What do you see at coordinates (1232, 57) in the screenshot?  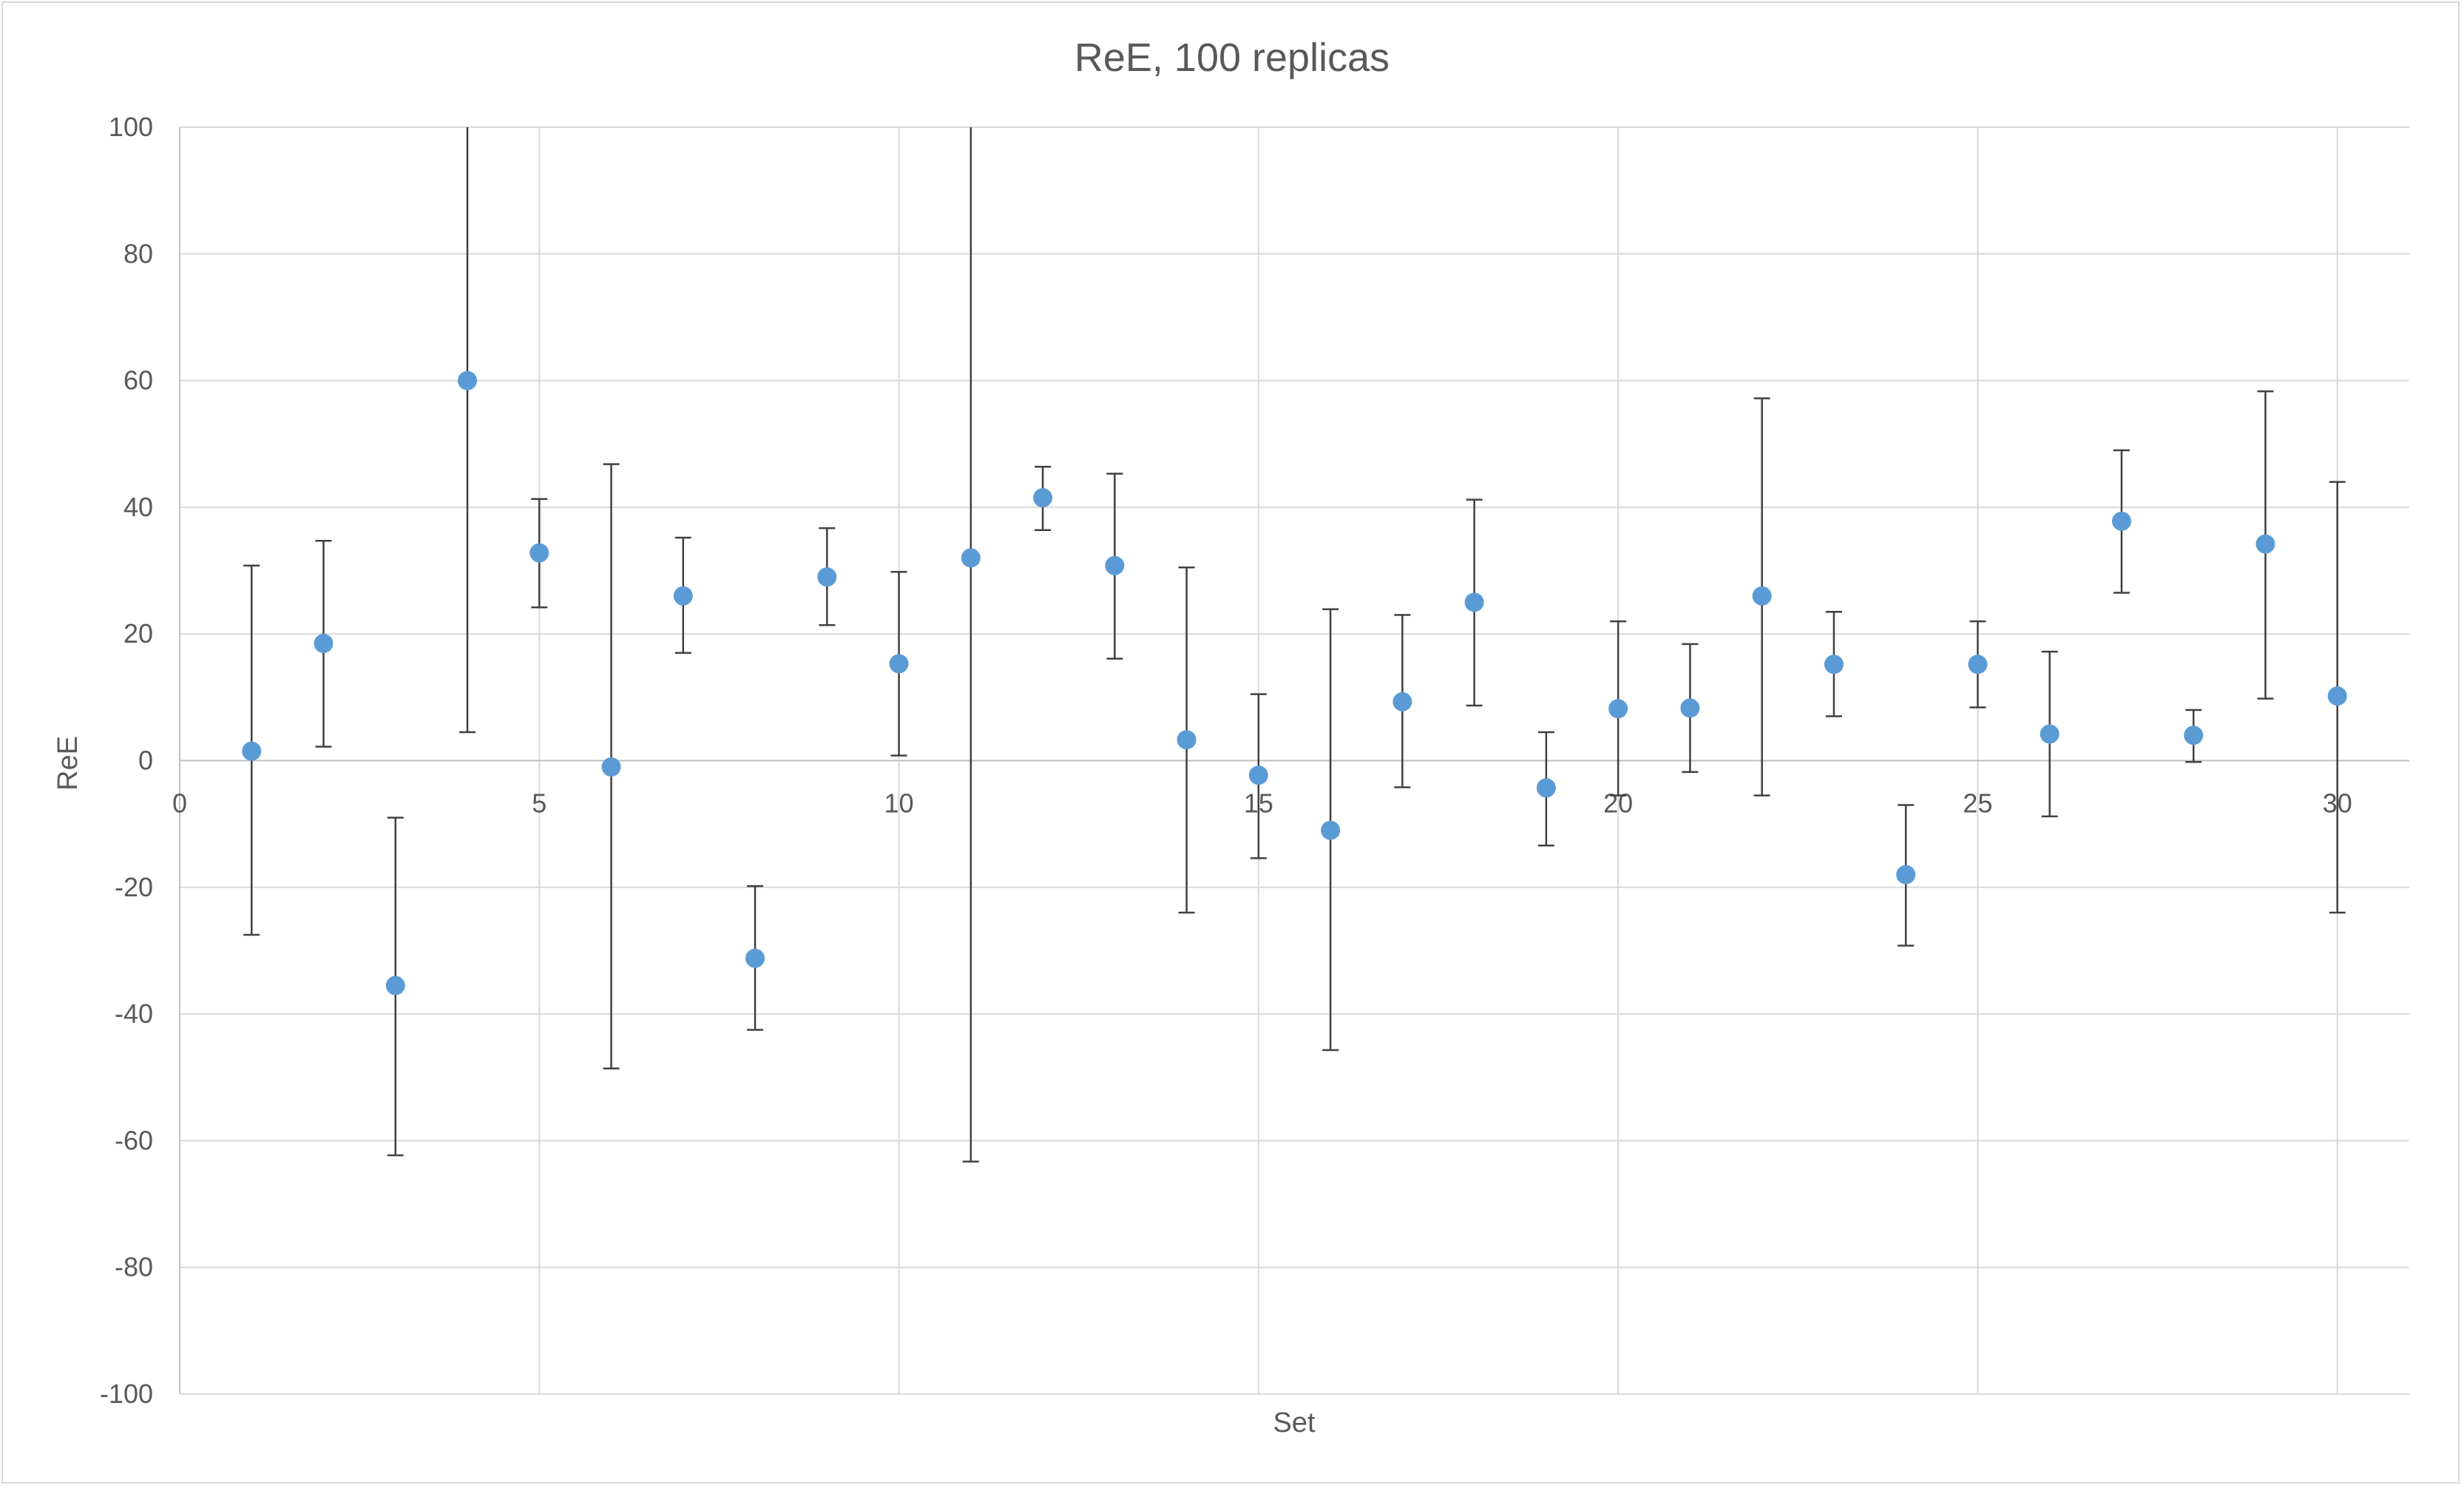 I see `chart-title: ReE, 100 replicas` at bounding box center [1232, 57].